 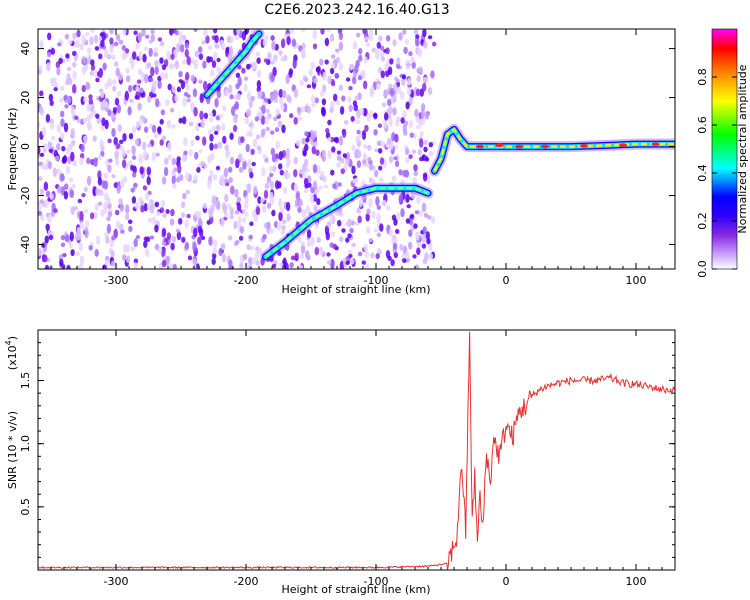 I want to click on y-tick-label: -20, so click(x=25, y=196).